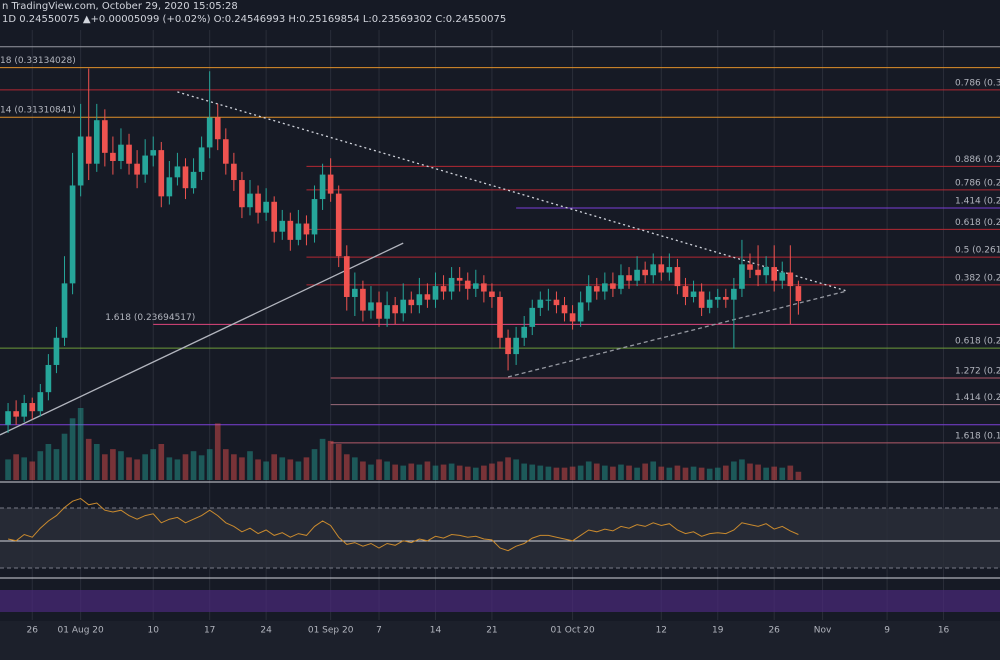  I want to click on x-tick-label: 26, so click(774, 631).